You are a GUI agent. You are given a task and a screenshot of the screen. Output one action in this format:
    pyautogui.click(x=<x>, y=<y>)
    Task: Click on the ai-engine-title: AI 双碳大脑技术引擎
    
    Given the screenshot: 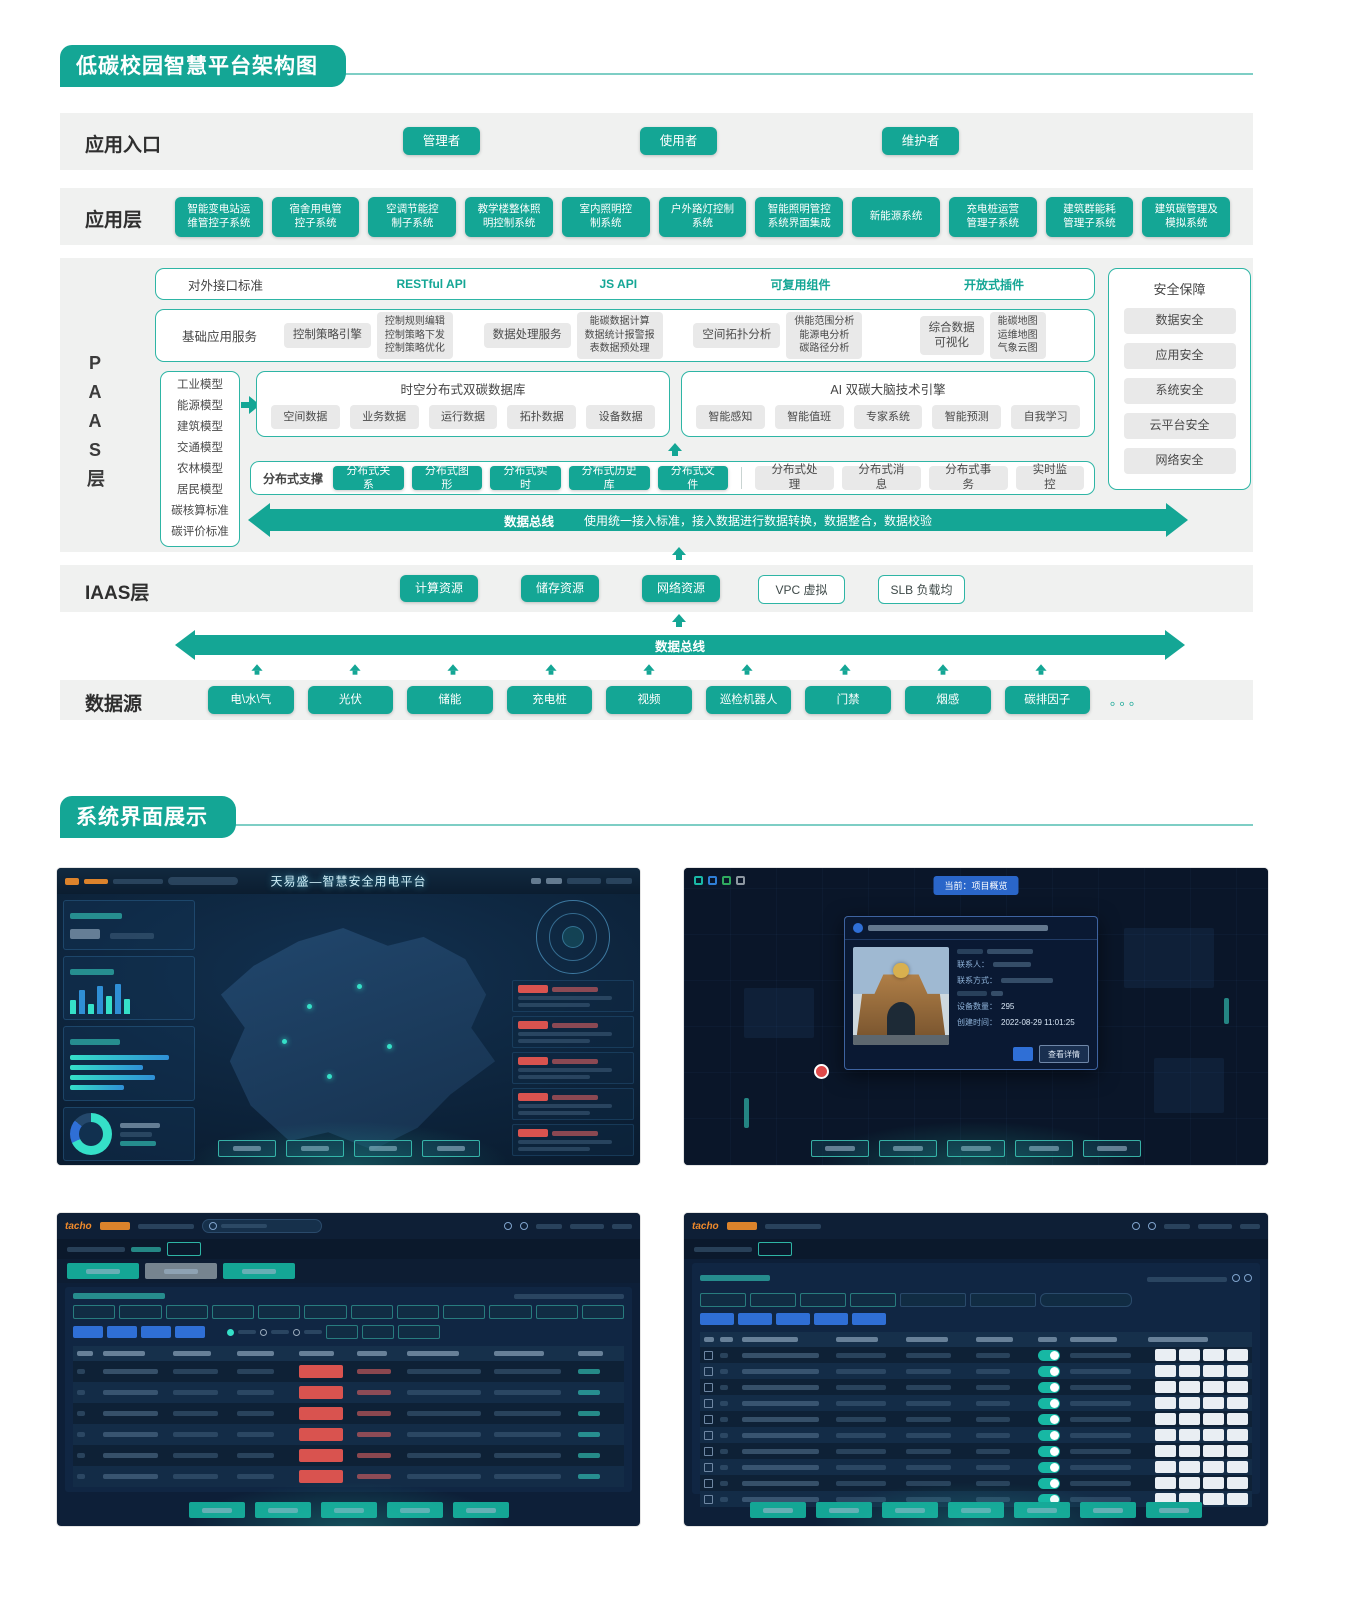 What is the action you would take?
    pyautogui.click(x=888, y=390)
    